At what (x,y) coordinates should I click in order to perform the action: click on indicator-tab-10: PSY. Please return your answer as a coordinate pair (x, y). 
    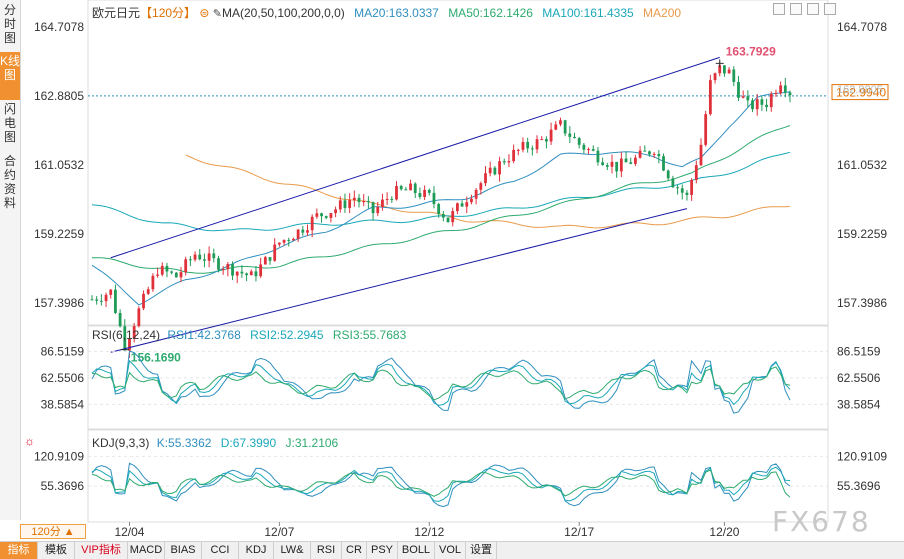
    Looking at the image, I should click on (382, 550).